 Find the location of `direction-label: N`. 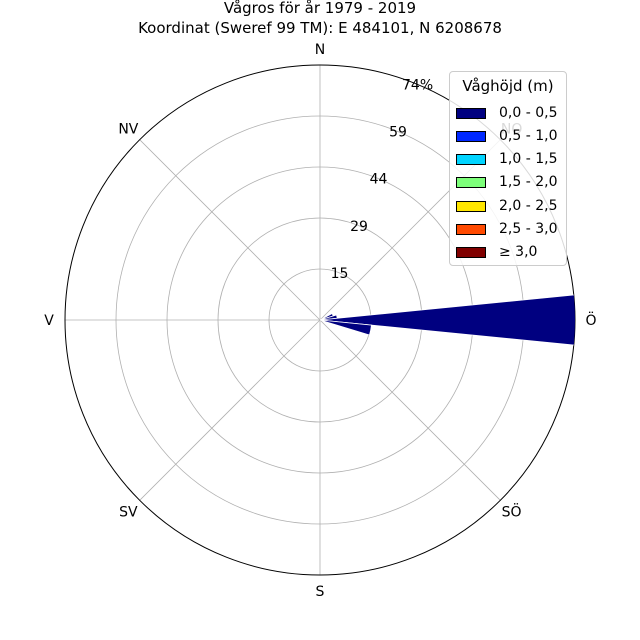

direction-label: N is located at coordinates (320, 50).